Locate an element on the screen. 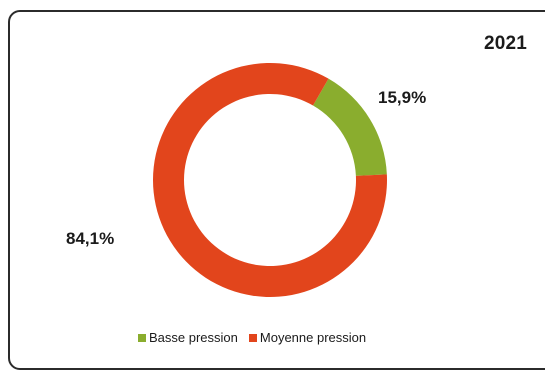 The image size is (545, 370). legend: Basse pression Moyenne pression is located at coordinates (257, 337).